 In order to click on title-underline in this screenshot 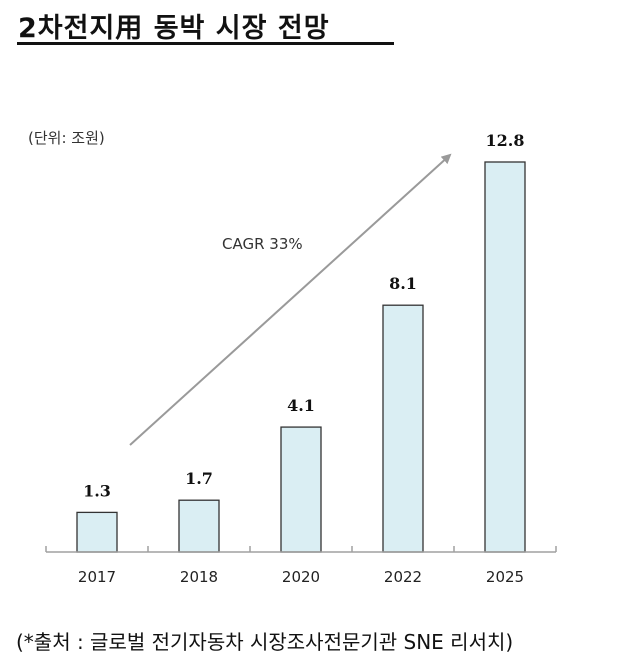, I will do `click(205, 43)`.